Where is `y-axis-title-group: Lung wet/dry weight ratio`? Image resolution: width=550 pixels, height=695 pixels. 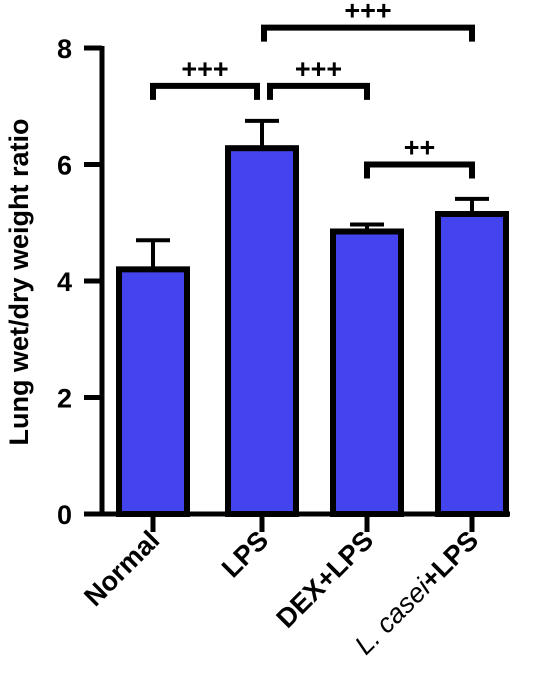
y-axis-title-group: Lung wet/dry weight ratio is located at coordinates (19, 281).